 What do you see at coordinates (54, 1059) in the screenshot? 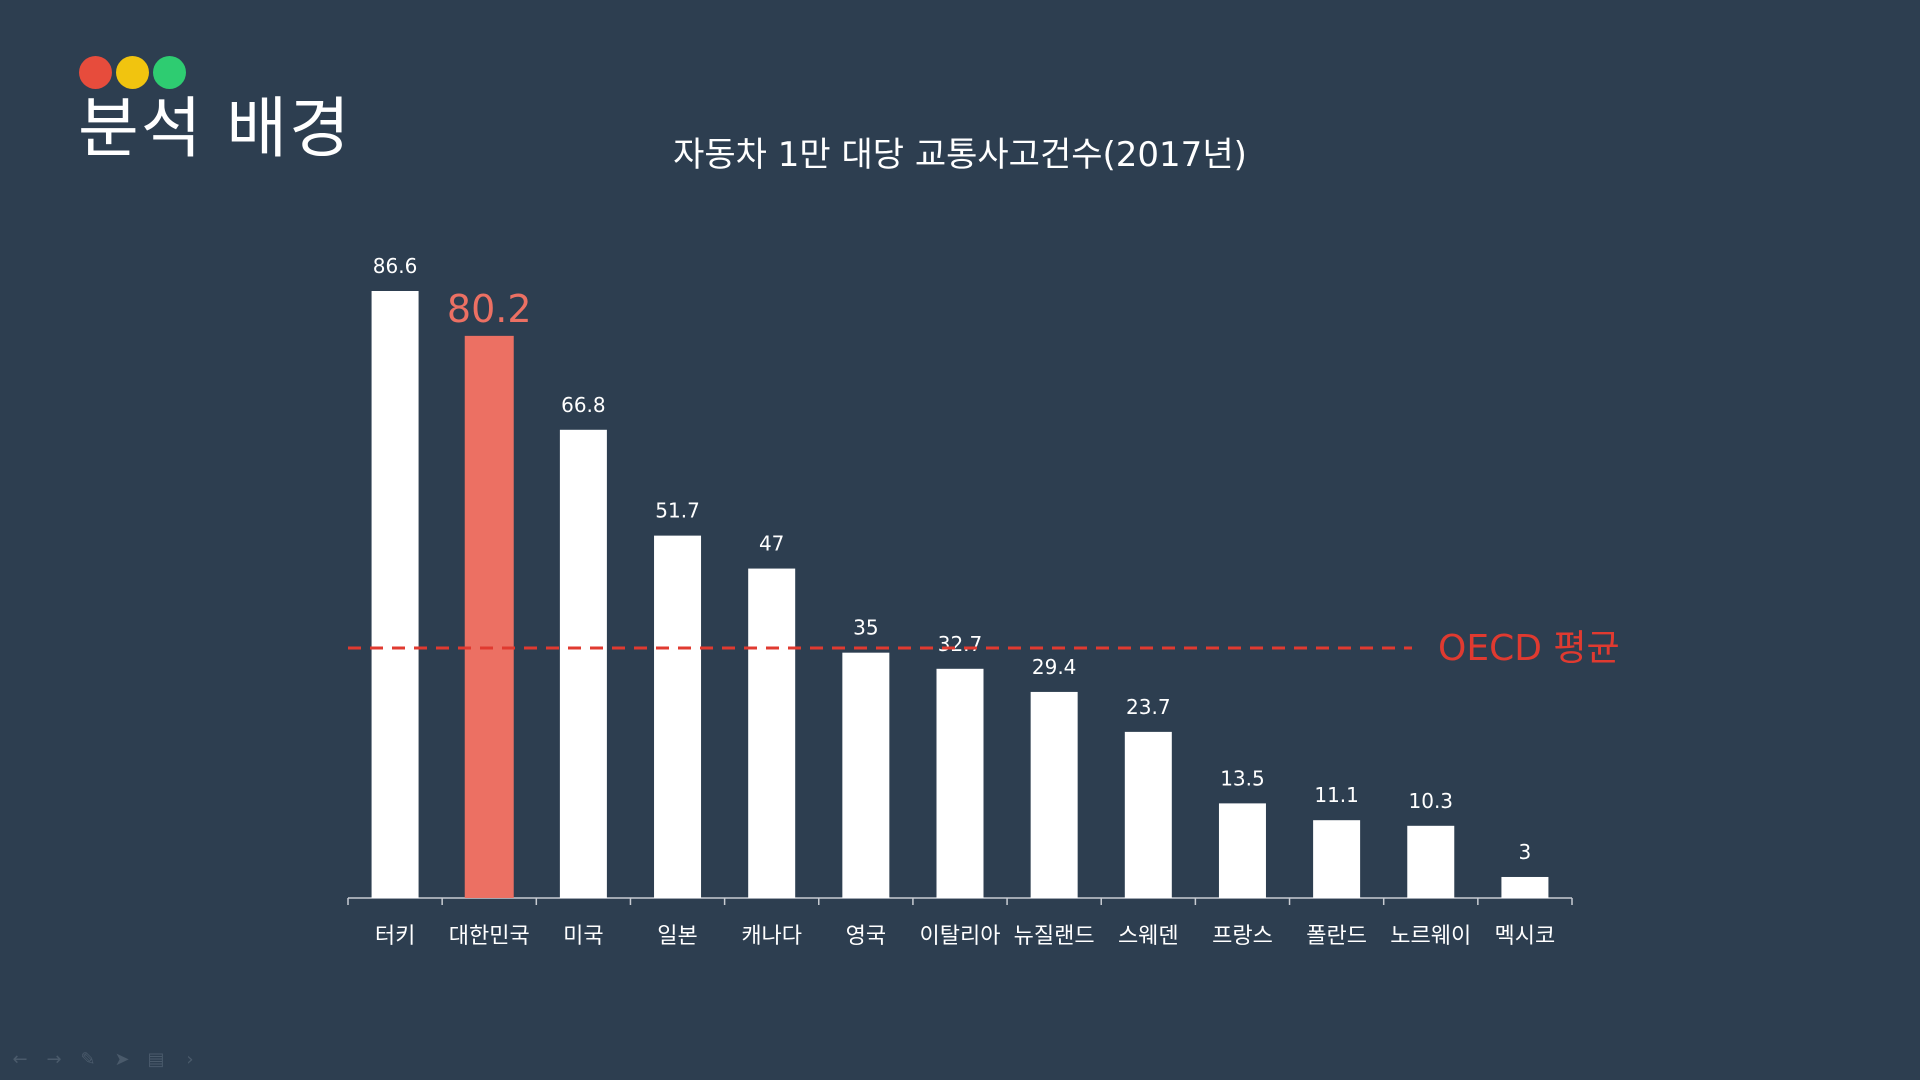
I see `arrow-right-icon: →` at bounding box center [54, 1059].